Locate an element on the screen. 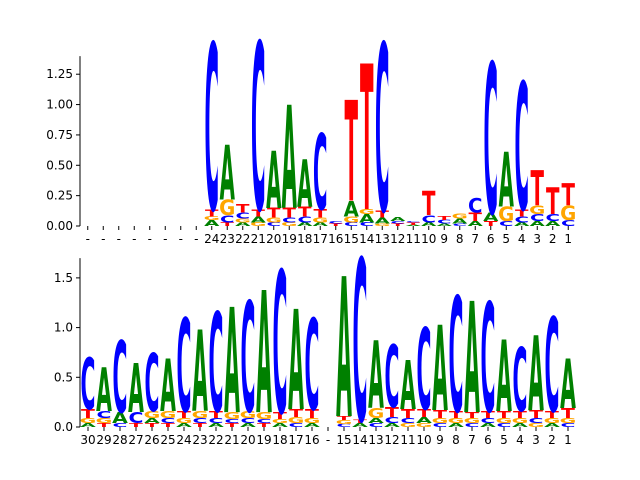  x-tick-label: 7 is located at coordinates (475, 239).